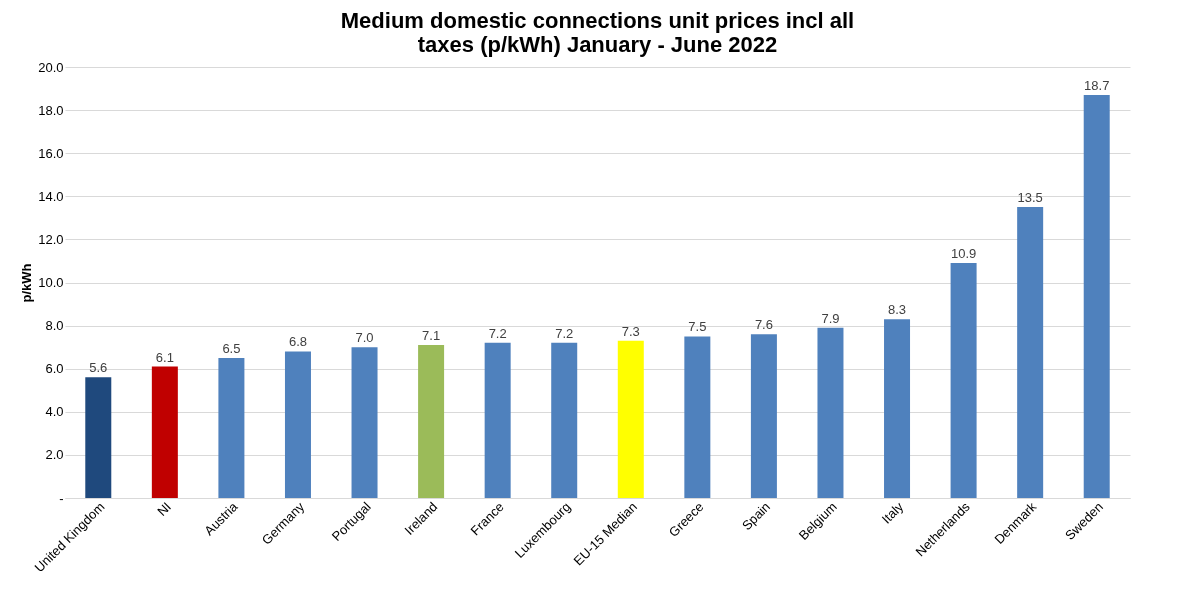 This screenshot has height=597, width=1182. Describe the element at coordinates (1097, 86) in the screenshot. I see `data-label: 18.7` at that location.